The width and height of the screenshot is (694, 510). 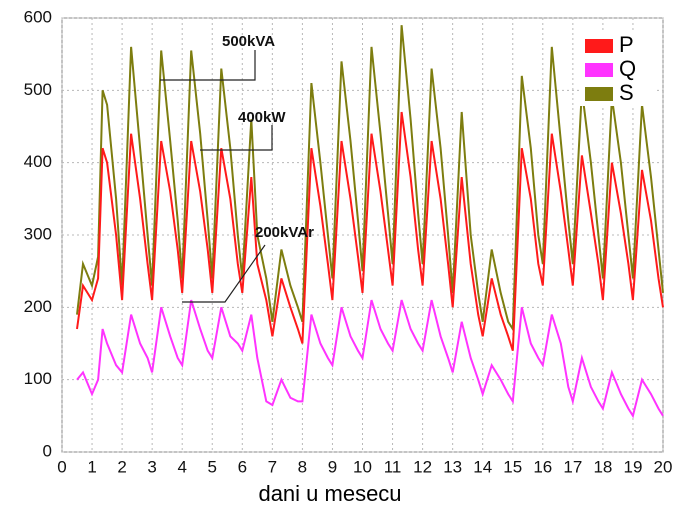 What do you see at coordinates (262, 117) in the screenshot?
I see `annotation: 400kW` at bounding box center [262, 117].